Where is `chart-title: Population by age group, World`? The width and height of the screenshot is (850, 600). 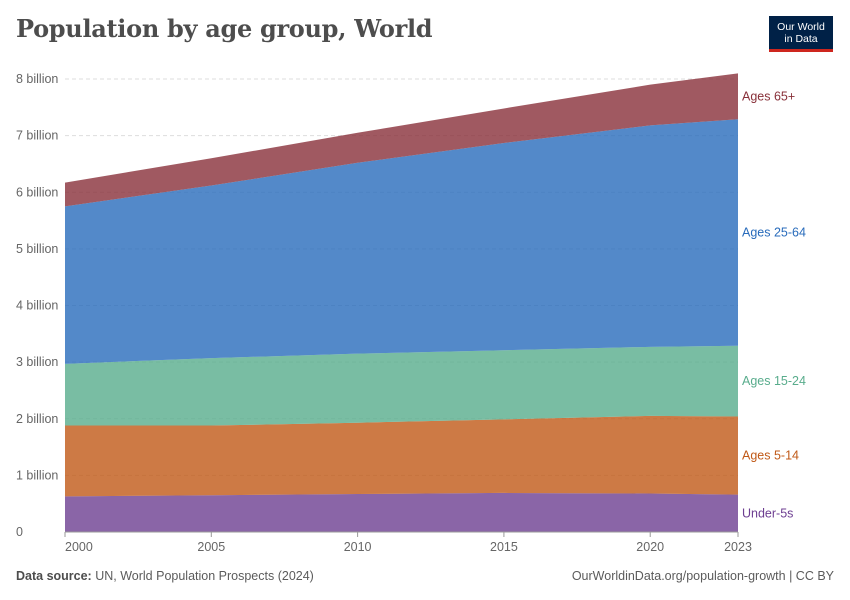 chart-title: Population by age group, World is located at coordinates (224, 28).